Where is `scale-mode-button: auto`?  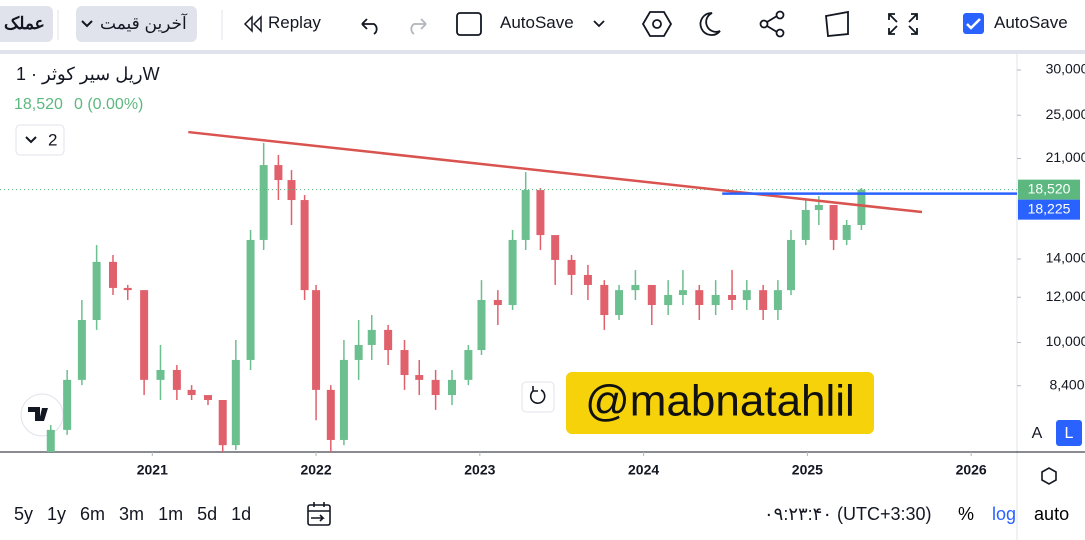 scale-mode-button: auto is located at coordinates (1052, 514).